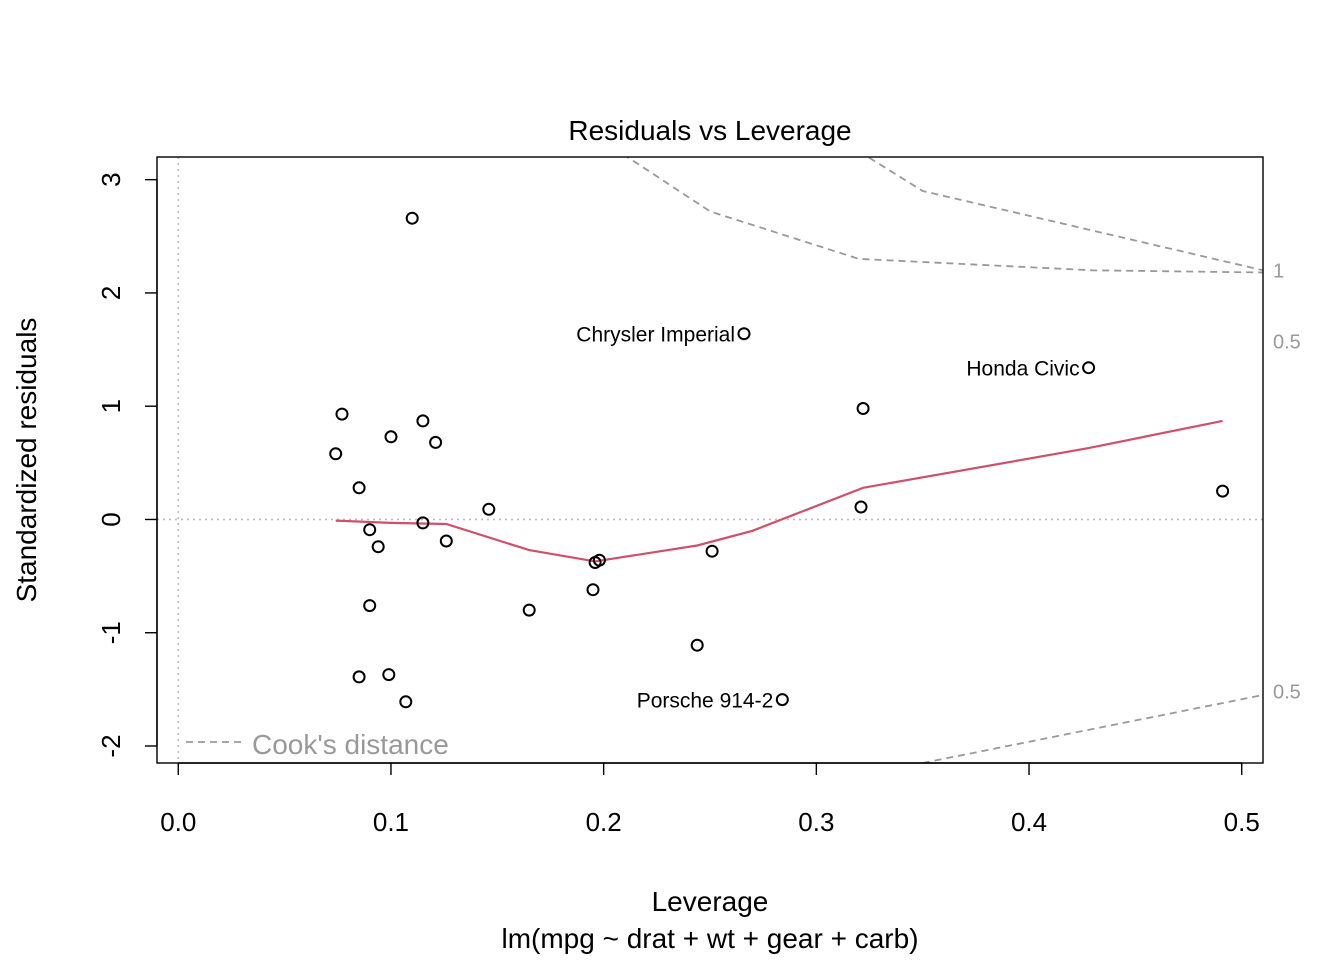  I want to click on y-tick-label-5: 3, so click(111, 179).